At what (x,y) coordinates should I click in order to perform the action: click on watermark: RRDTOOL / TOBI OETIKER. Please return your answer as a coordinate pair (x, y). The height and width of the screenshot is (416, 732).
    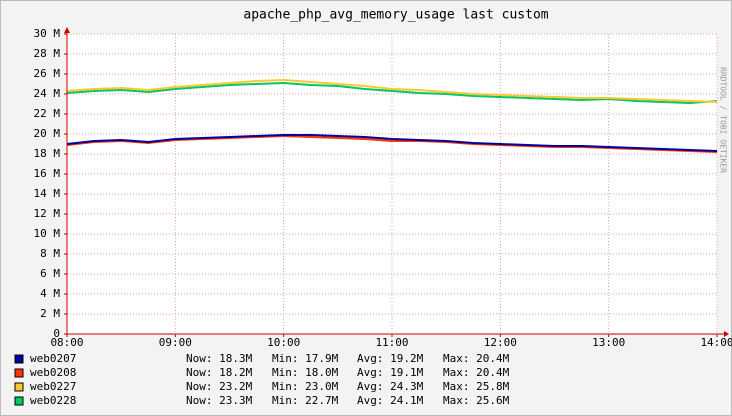
    Looking at the image, I should click on (723, 120).